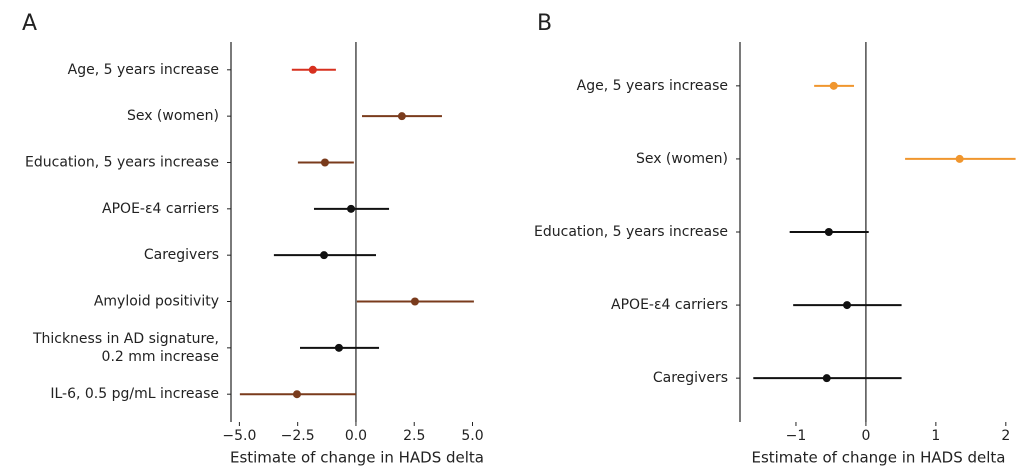 This screenshot has width=1027, height=467. What do you see at coordinates (935, 436) in the screenshot?
I see `x-tick-label: 1` at bounding box center [935, 436].